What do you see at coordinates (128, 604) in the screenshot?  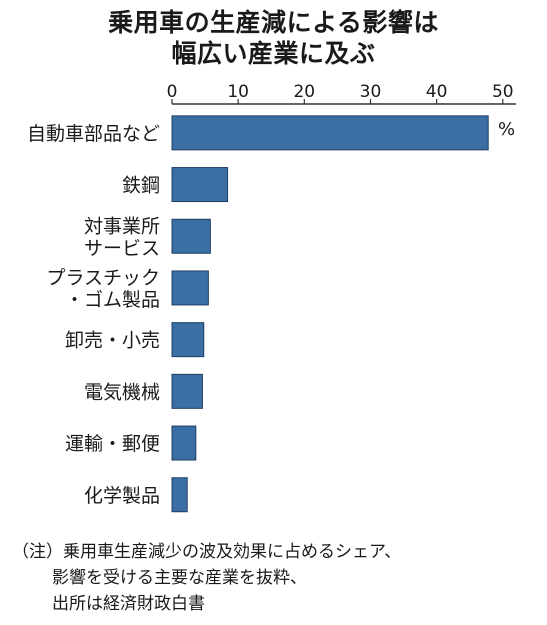 I see `footnote-line-3: 出所は経済財政白書` at bounding box center [128, 604].